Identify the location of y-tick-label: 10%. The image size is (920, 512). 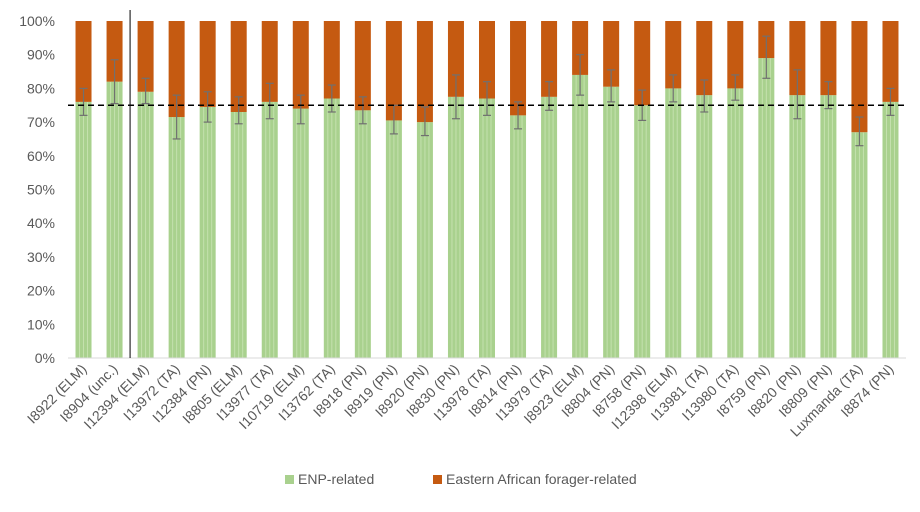
(41, 324).